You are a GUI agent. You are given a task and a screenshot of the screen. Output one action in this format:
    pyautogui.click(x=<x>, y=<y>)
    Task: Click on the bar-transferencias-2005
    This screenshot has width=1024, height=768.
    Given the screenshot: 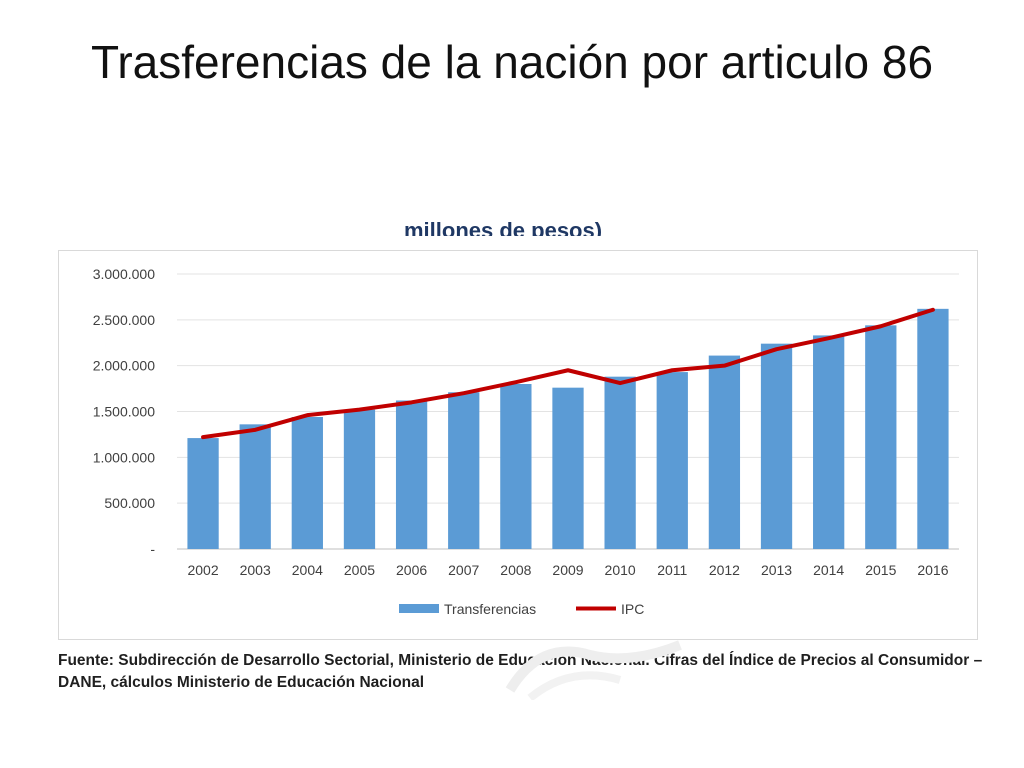 What is the action you would take?
    pyautogui.click(x=359, y=479)
    